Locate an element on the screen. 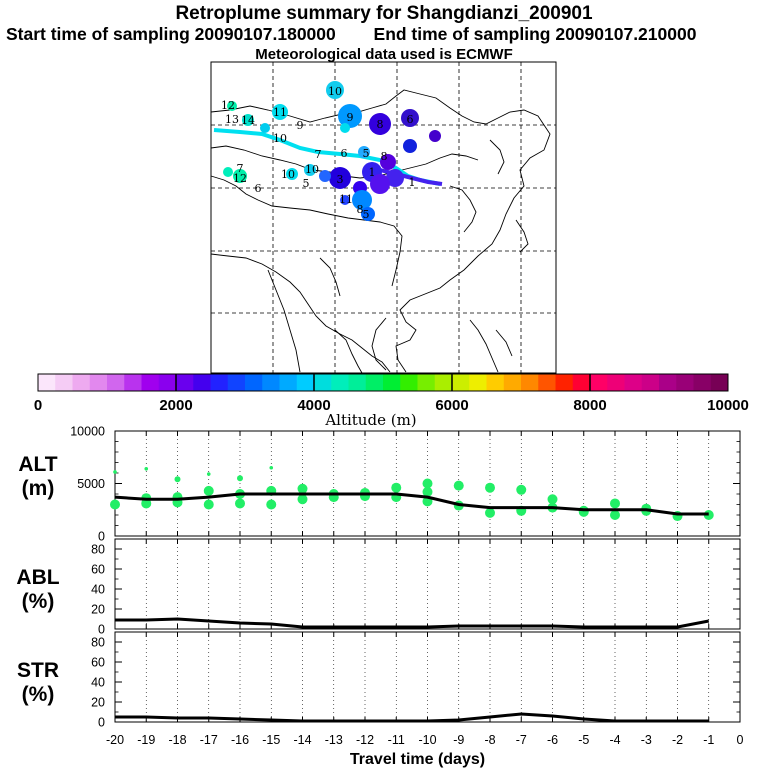 Image resolution: width=768 pixels, height=768 pixels. x-tick-label: 0 is located at coordinates (740, 740).